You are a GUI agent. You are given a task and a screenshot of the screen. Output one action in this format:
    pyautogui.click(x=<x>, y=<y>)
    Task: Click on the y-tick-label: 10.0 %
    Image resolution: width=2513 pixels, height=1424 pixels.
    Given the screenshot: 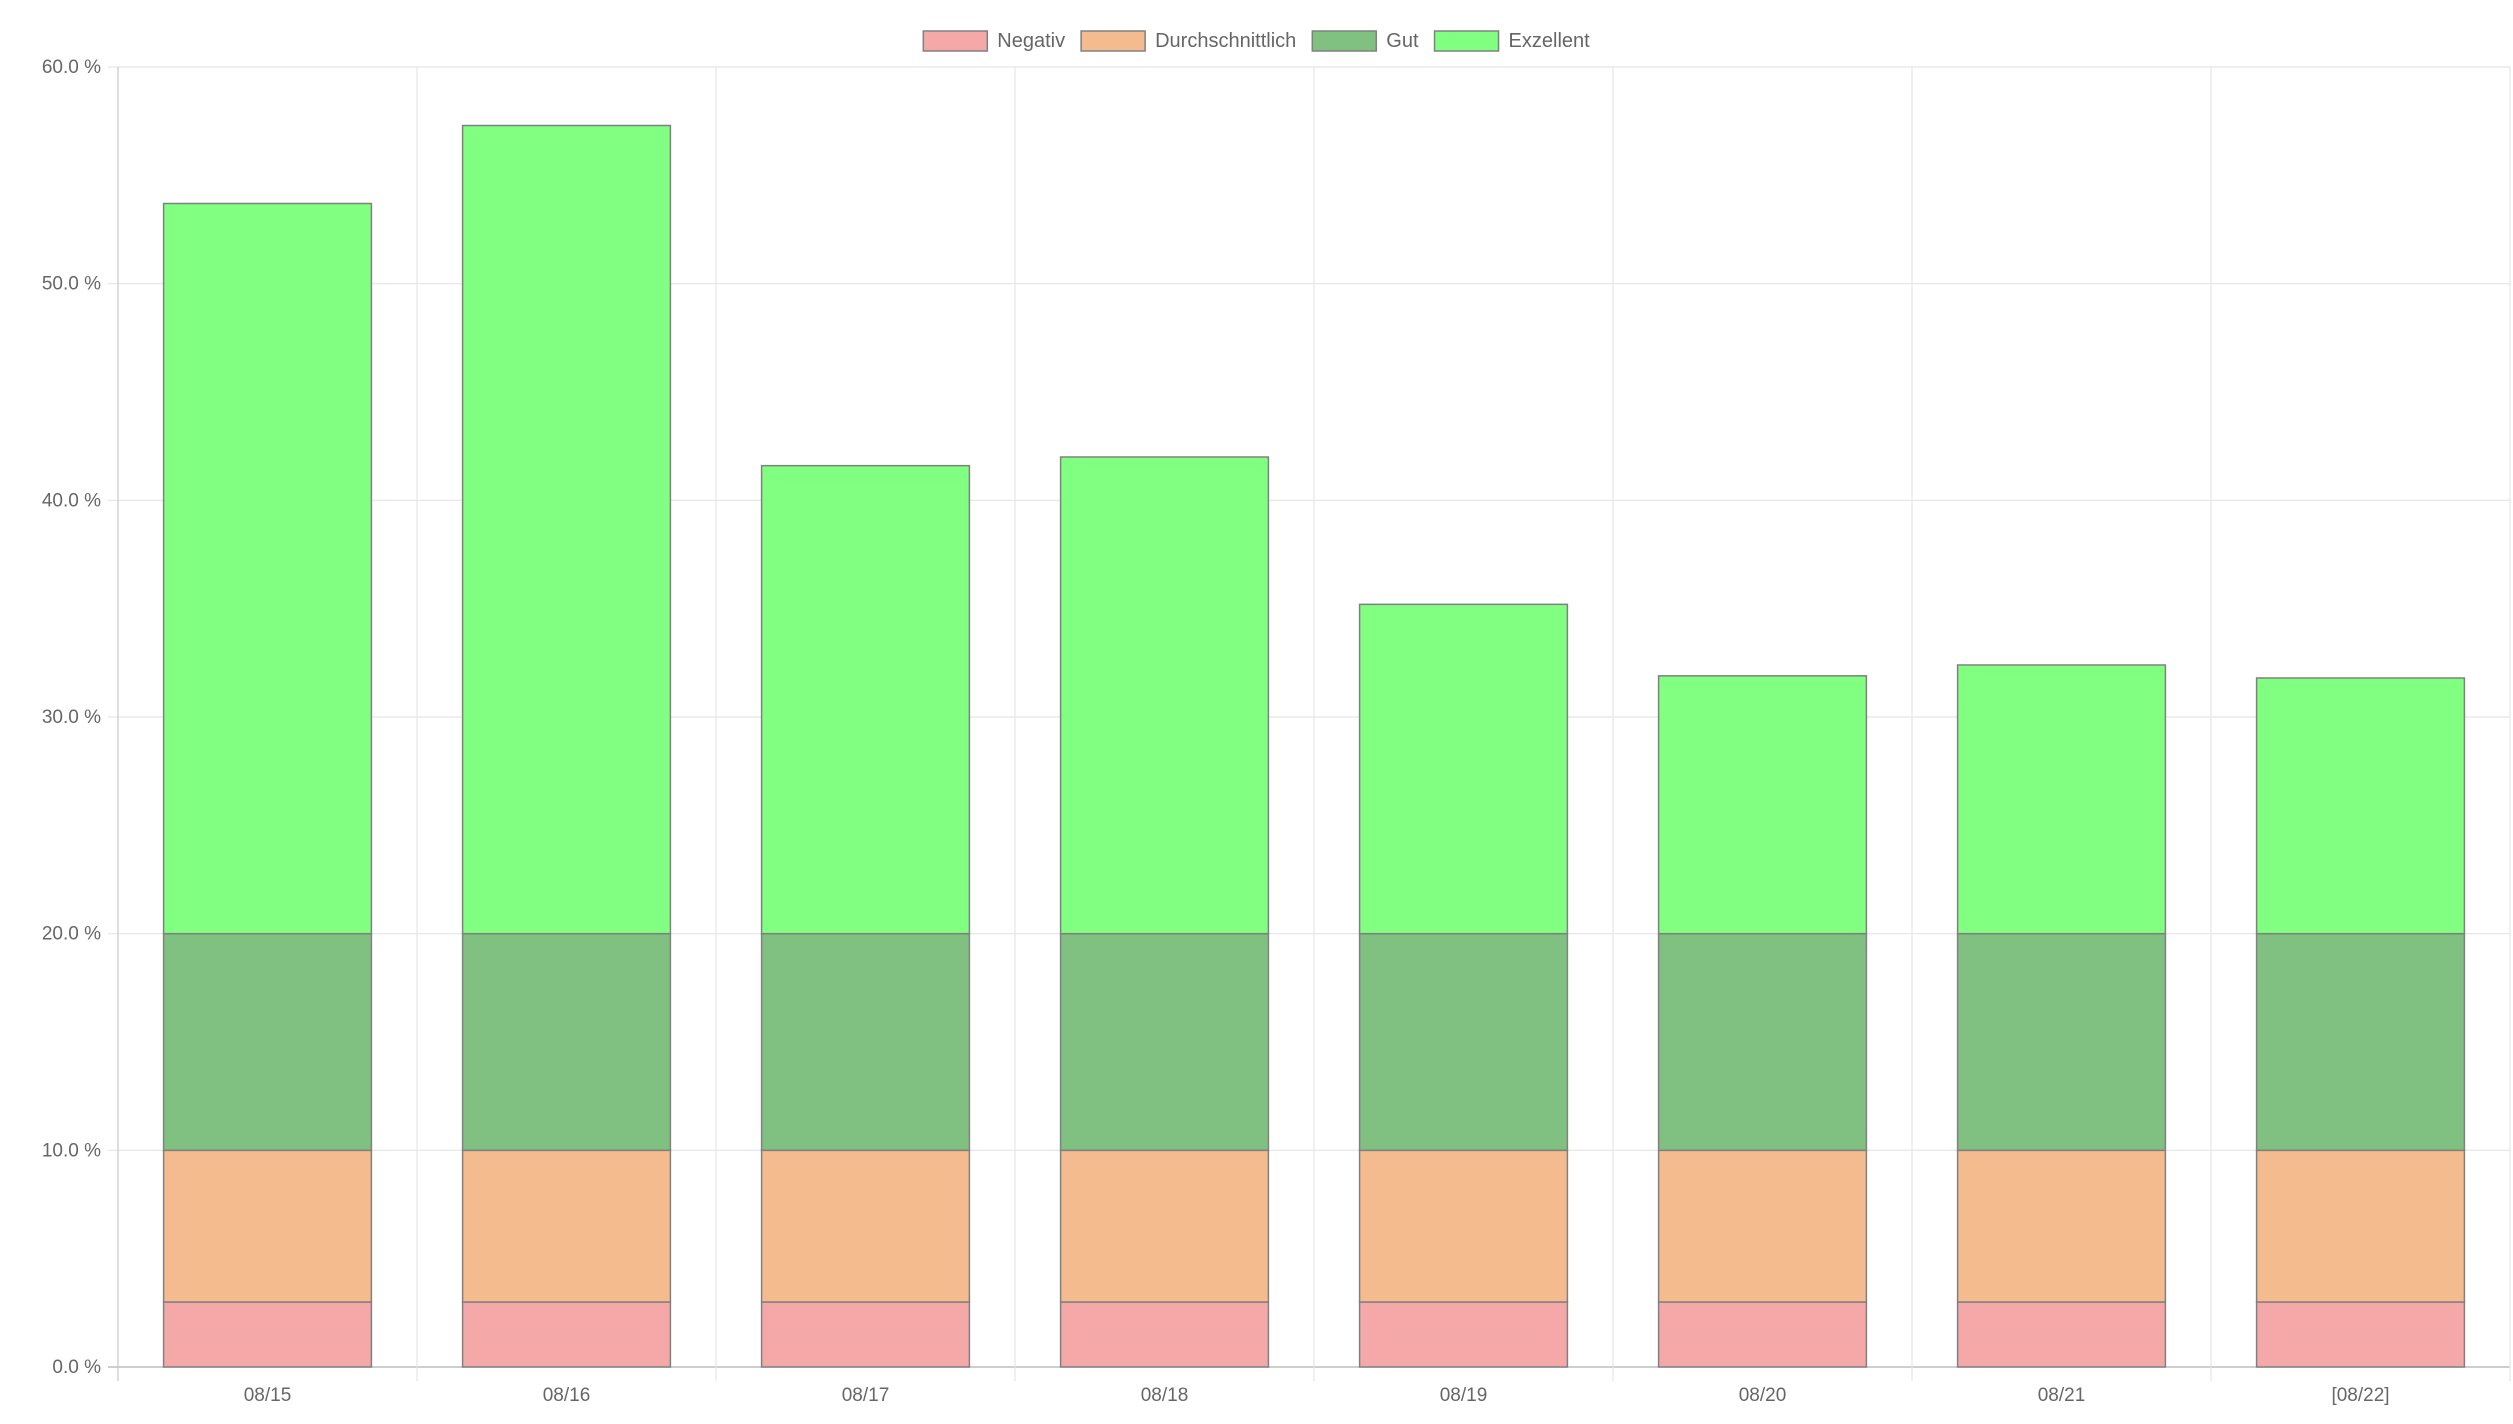 What is the action you would take?
    pyautogui.click(x=71, y=1150)
    